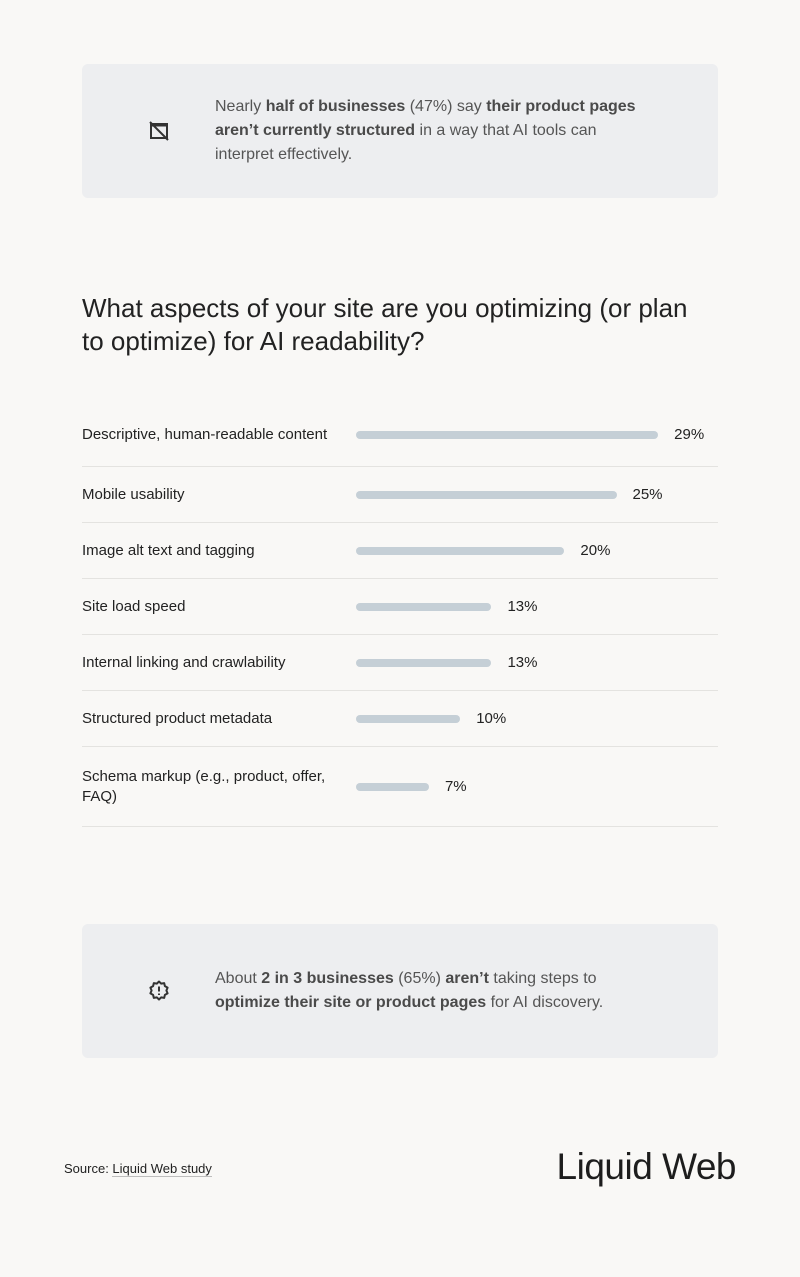 The image size is (800, 1277). I want to click on alert-badge-icon, so click(159, 991).